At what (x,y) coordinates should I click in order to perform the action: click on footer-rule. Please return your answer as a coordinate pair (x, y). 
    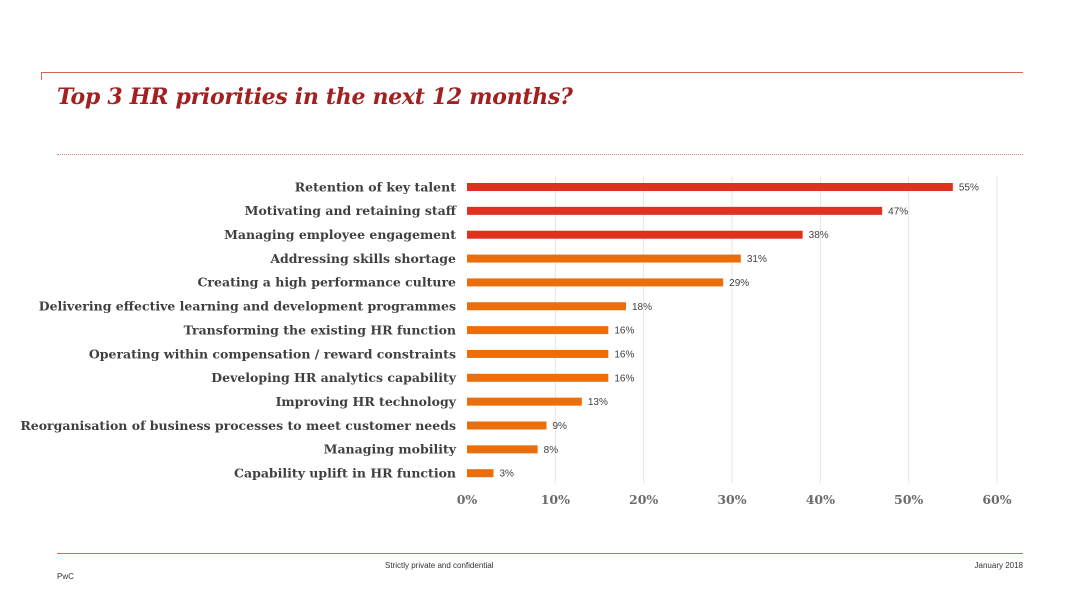
    Looking at the image, I should click on (540, 553).